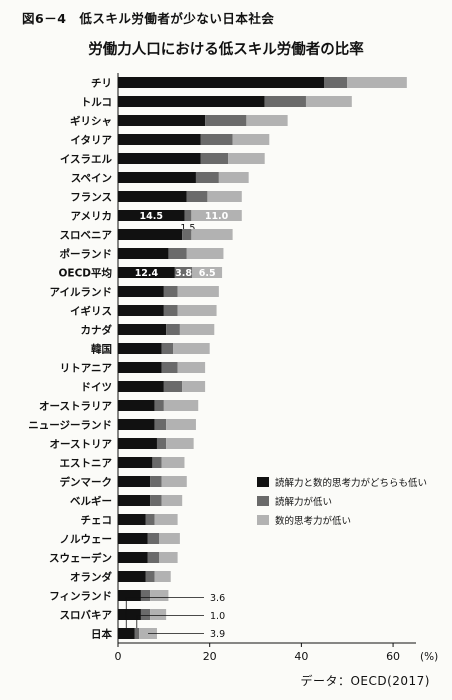 Image resolution: width=452 pixels, height=700 pixels. Describe the element at coordinates (80, 558) in the screenshot. I see `category-label: スウェーデン` at that location.